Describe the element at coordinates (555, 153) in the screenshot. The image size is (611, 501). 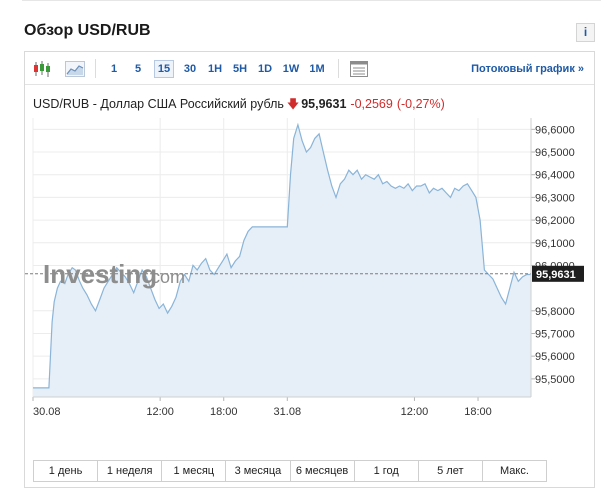
I see `y-tick-label: 96,5000` at that location.